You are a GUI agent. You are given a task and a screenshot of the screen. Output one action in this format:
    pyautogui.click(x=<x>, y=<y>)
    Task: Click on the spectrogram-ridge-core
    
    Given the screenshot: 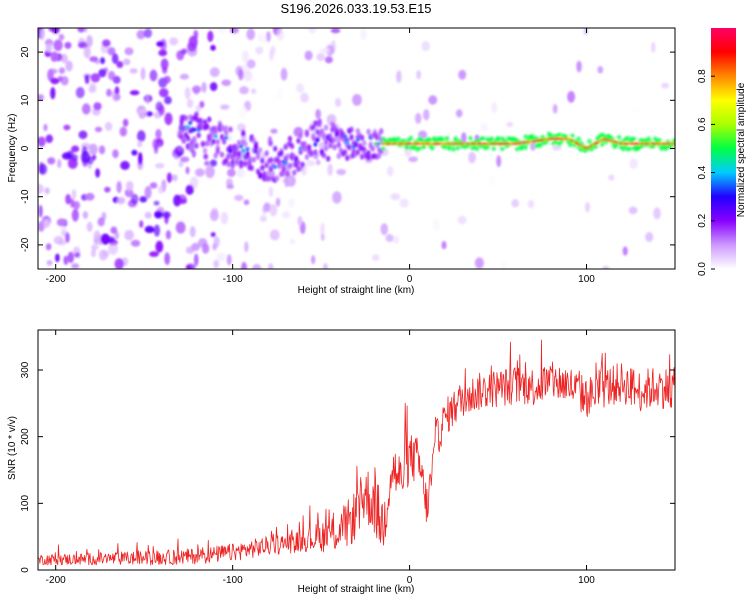 What is the action you would take?
    pyautogui.click(x=315, y=144)
    